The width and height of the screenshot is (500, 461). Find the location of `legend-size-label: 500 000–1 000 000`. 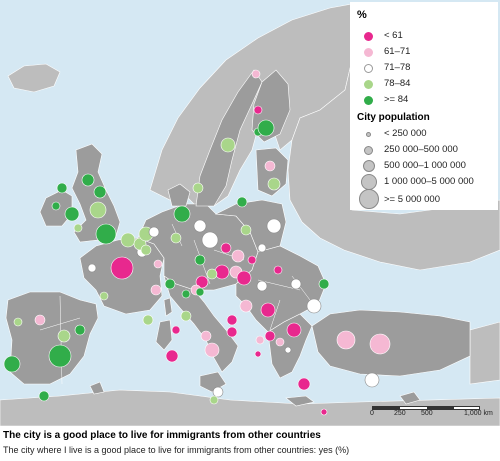

legend-size-label: 500 000–1 000 000 is located at coordinates (425, 165).